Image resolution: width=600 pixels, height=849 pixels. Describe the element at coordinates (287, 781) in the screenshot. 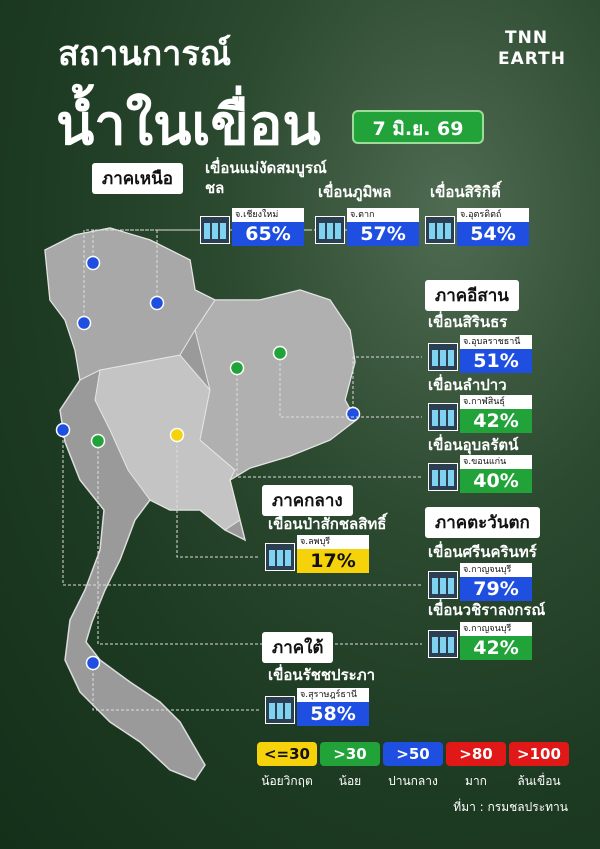

I see `legend-description: น้อยวิกฤต` at that location.